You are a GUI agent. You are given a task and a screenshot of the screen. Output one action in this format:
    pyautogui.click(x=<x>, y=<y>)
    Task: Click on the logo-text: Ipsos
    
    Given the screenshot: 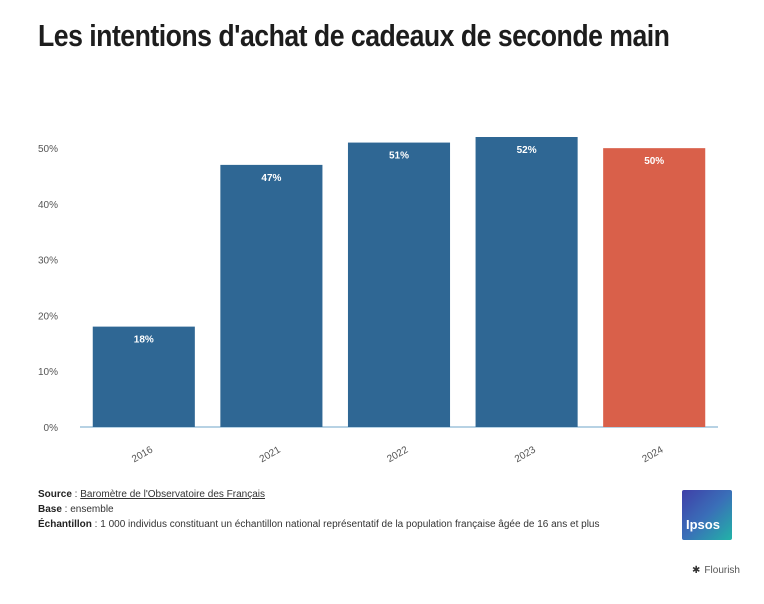 What is the action you would take?
    pyautogui.click(x=703, y=524)
    